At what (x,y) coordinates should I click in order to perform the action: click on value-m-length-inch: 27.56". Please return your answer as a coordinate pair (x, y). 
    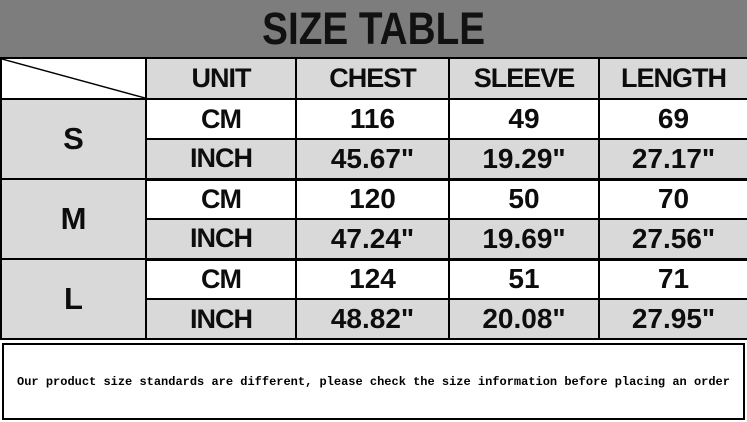
    Looking at the image, I should click on (672, 239).